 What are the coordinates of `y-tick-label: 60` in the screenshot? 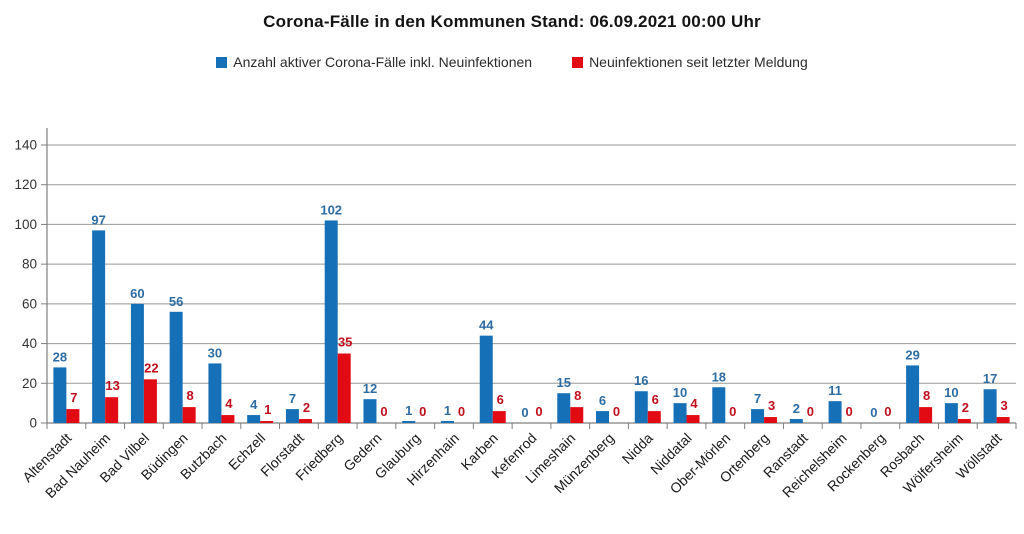 It's located at (29, 303).